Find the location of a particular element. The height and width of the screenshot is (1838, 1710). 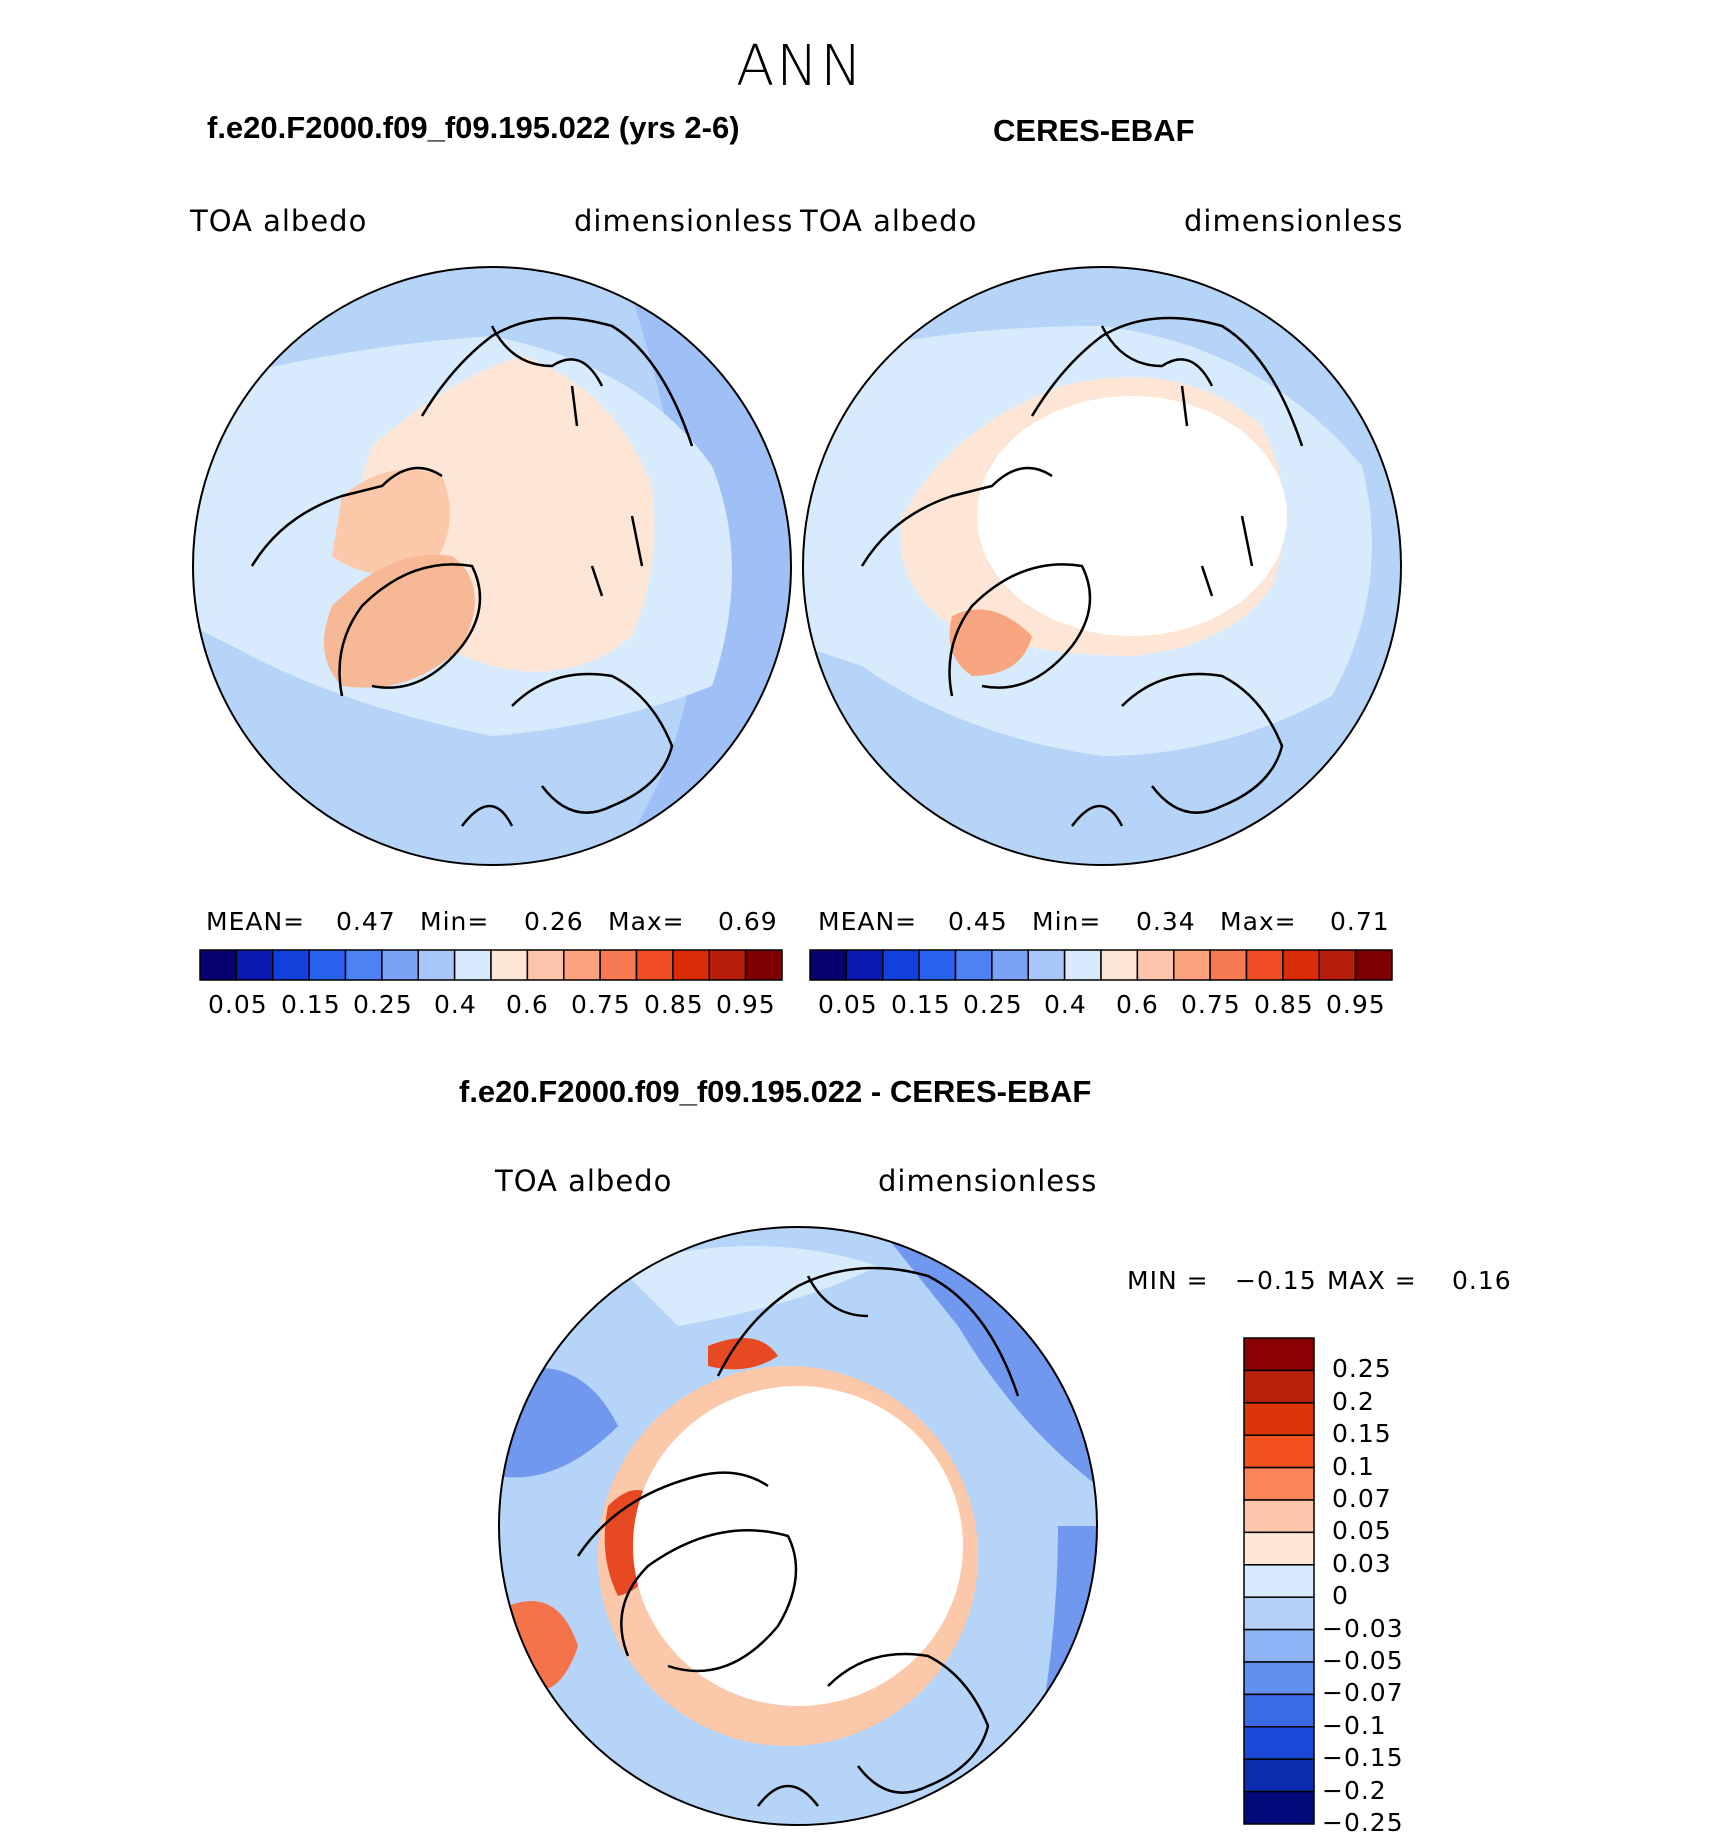

map-pale-region is located at coordinates (748, 1286).